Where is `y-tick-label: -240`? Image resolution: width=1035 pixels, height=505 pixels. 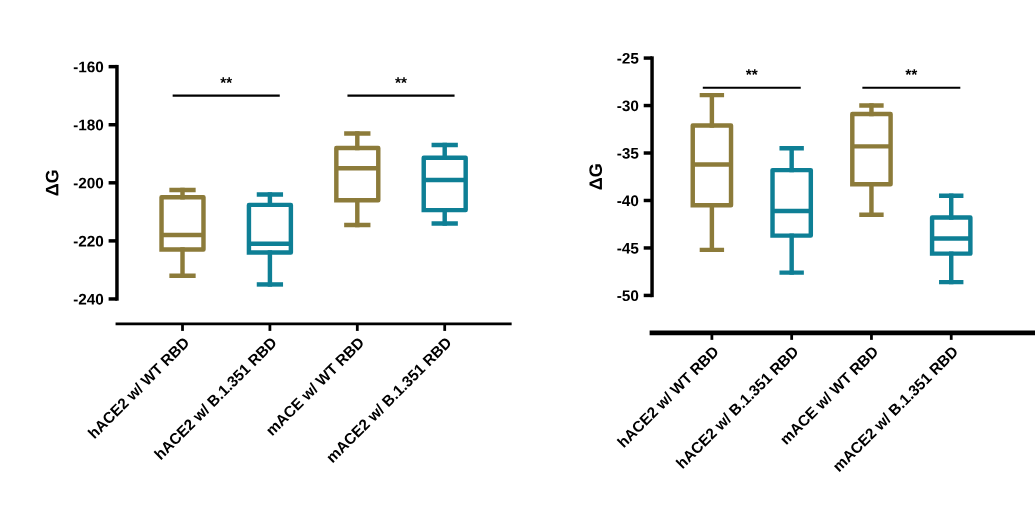
y-tick-label: -240 is located at coordinates (88, 299).